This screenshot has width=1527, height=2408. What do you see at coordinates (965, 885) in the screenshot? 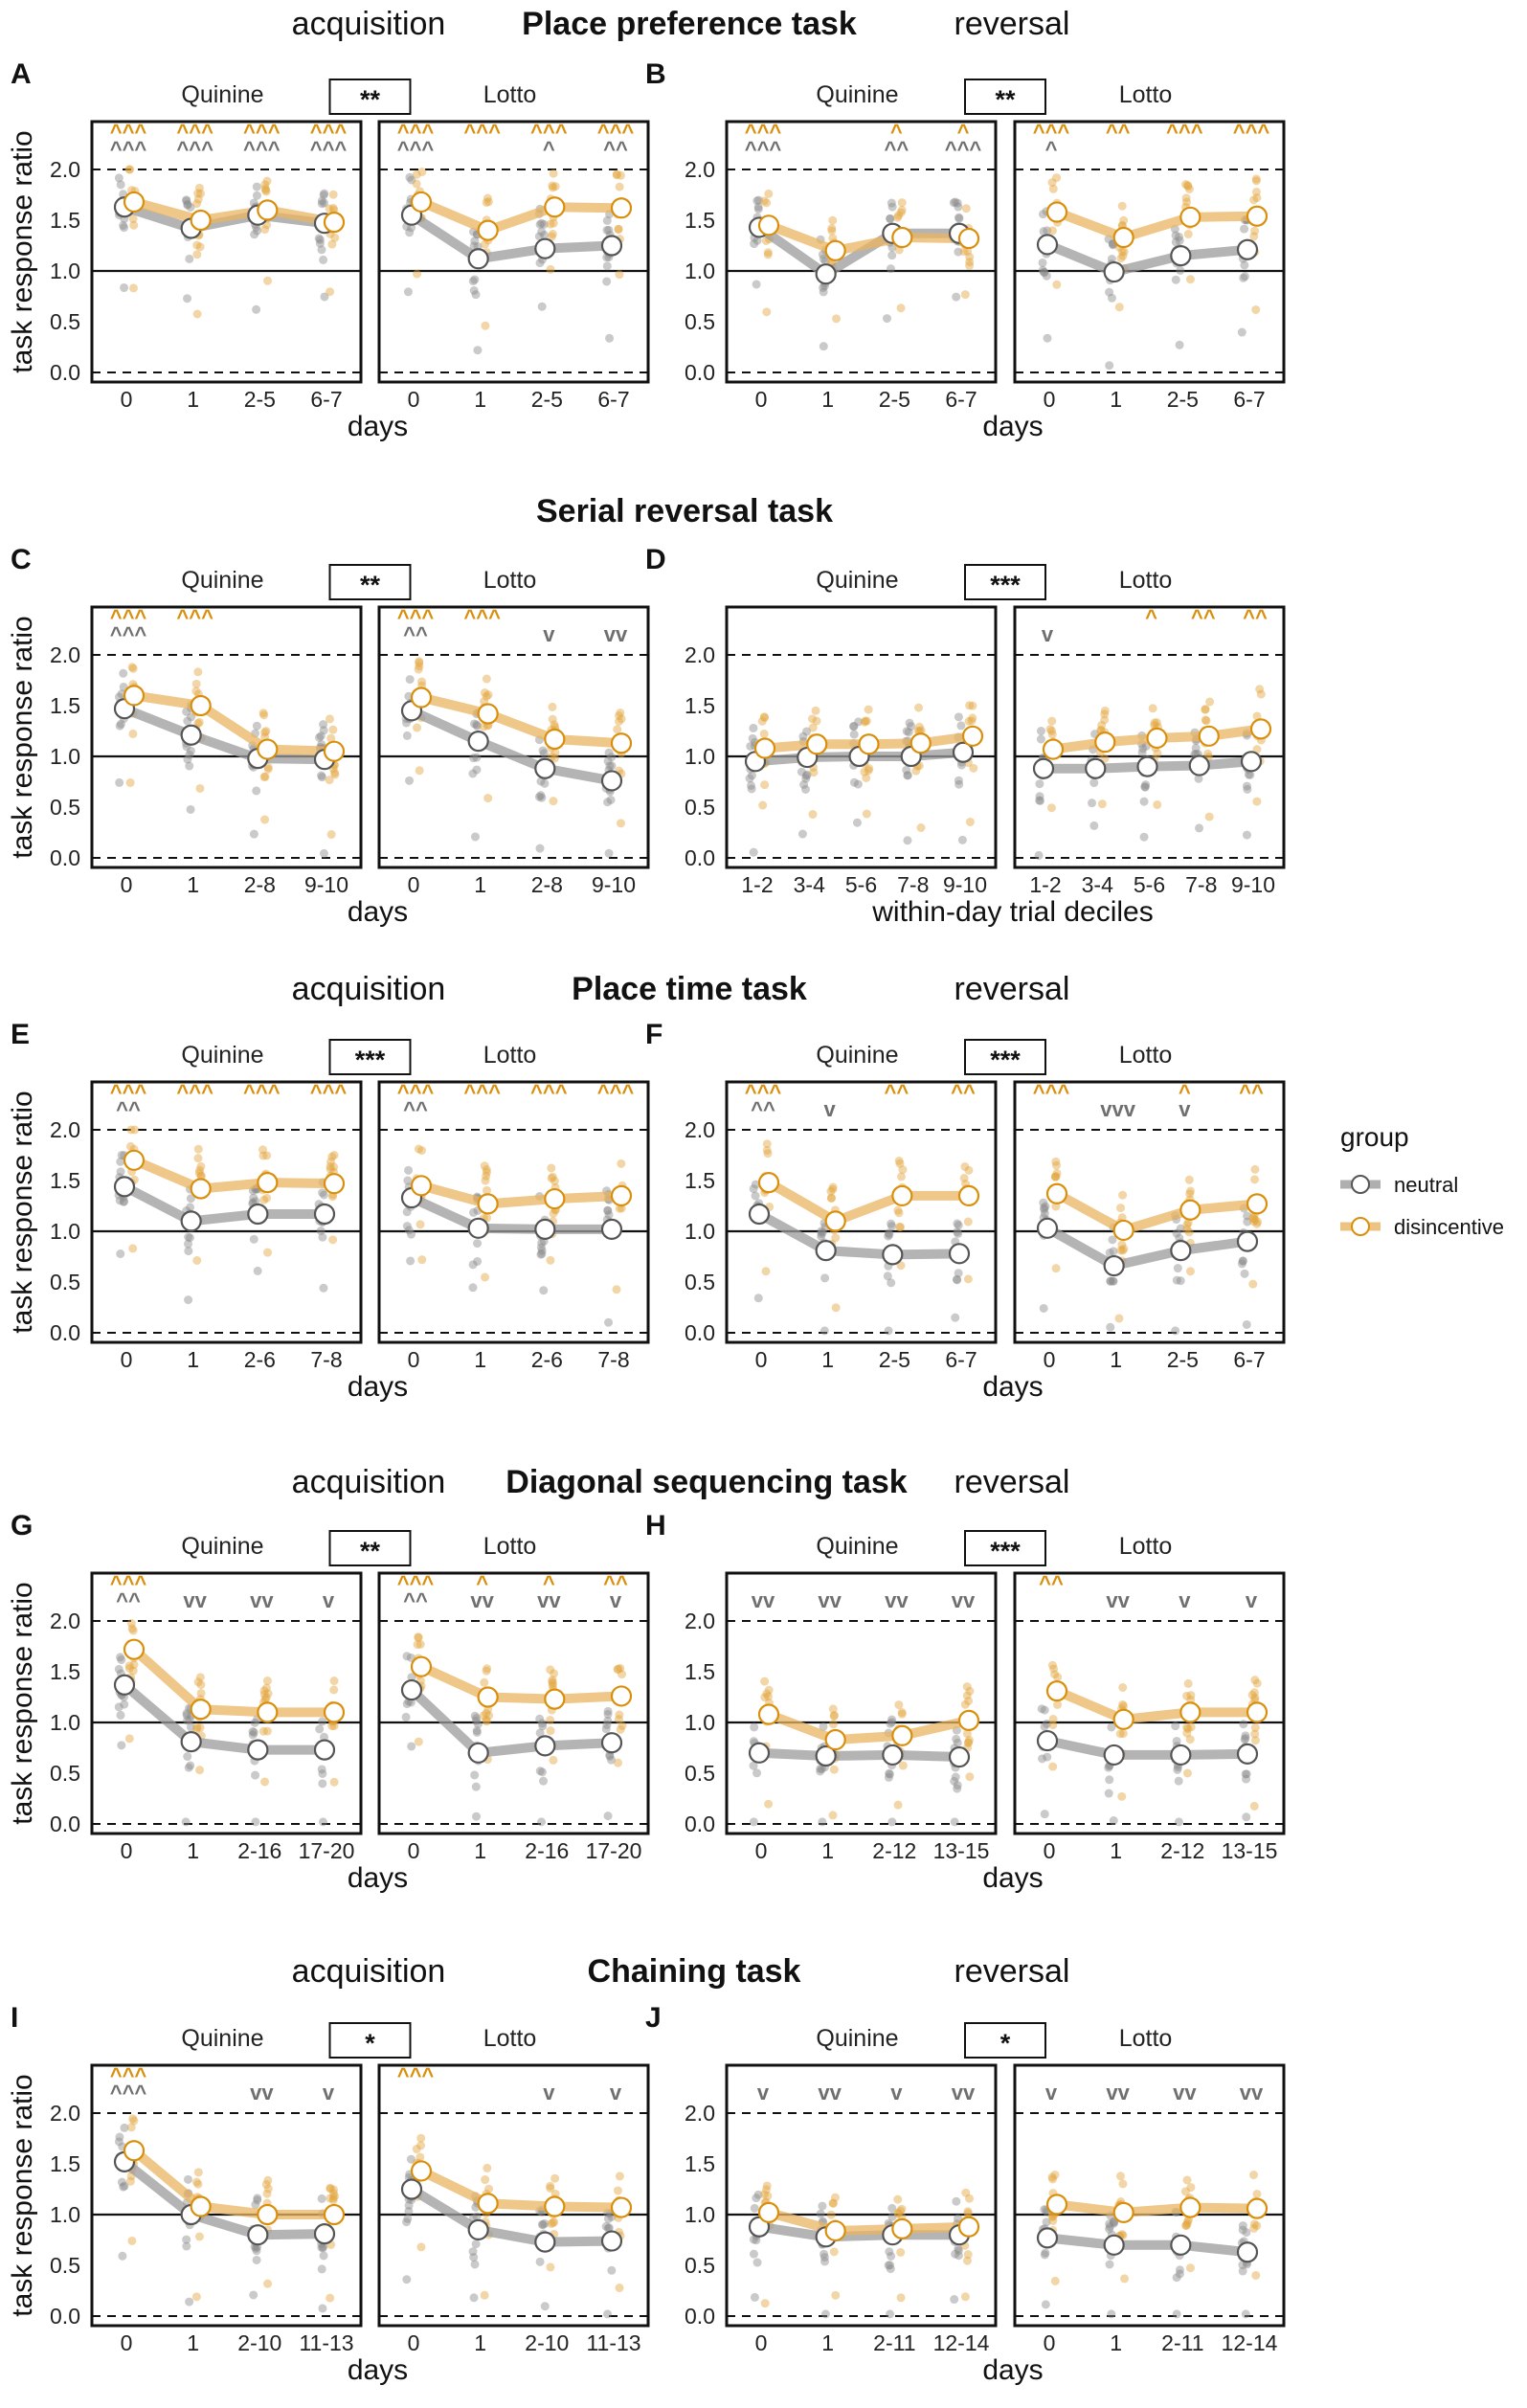
I see `x-tick-label: 9-10` at bounding box center [965, 885].